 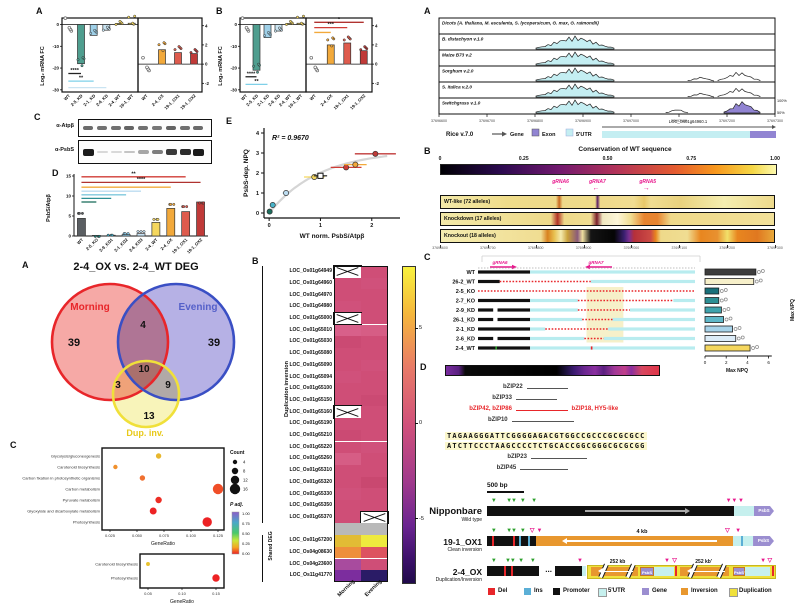 What do you see at coordinates (763, 511) in the screenshot?
I see `gene-psbs: PsbS` at bounding box center [763, 511].